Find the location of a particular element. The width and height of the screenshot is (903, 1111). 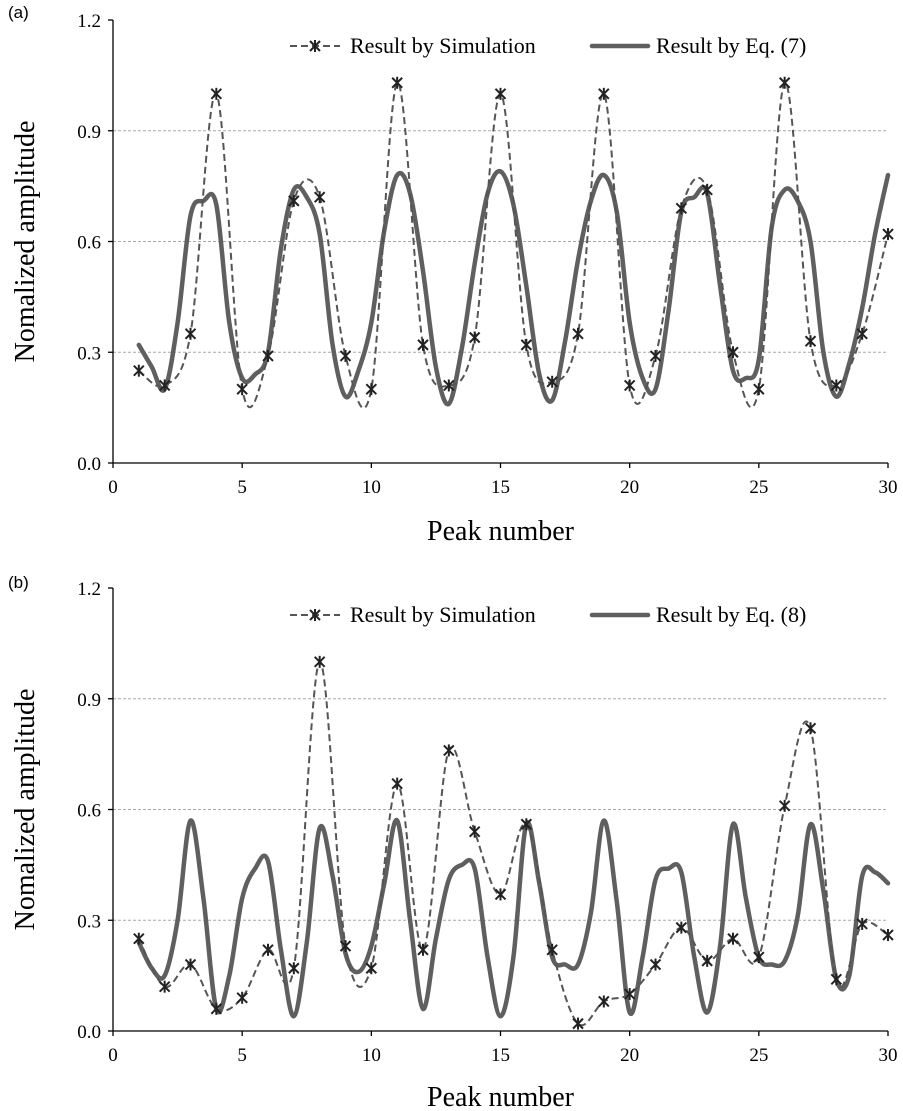

legend-label-equation: Result by Eq. (7) is located at coordinates (731, 45).